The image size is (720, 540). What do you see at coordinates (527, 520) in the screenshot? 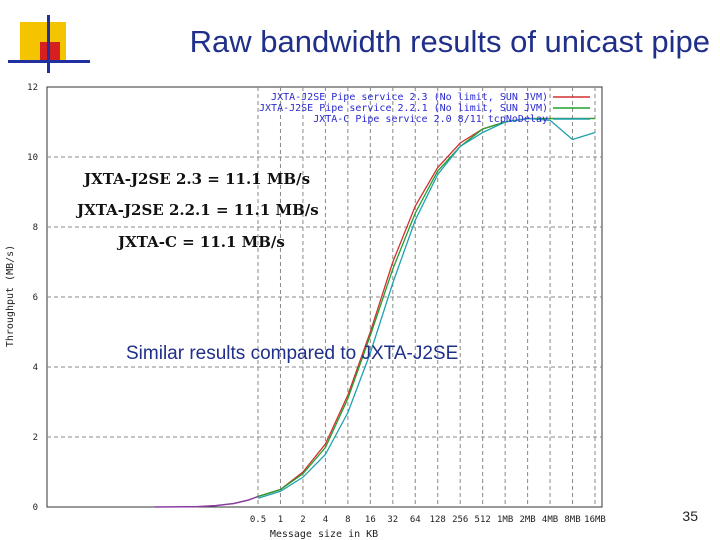
I see `x-tick-label: 2MB` at bounding box center [527, 520].